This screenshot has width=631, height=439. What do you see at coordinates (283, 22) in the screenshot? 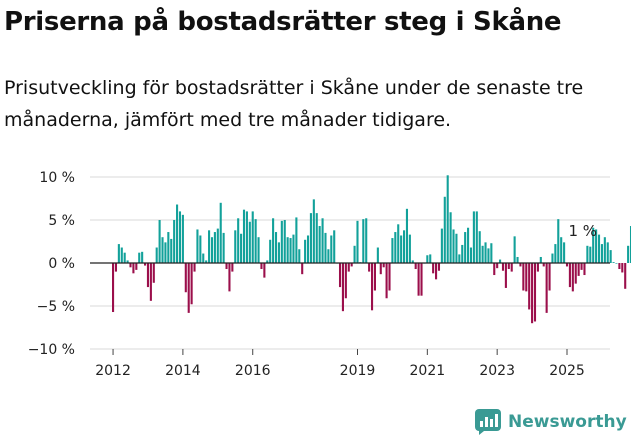
I see `chart-title: Priserna på bostadsrätter steg i Skåne` at bounding box center [283, 22].